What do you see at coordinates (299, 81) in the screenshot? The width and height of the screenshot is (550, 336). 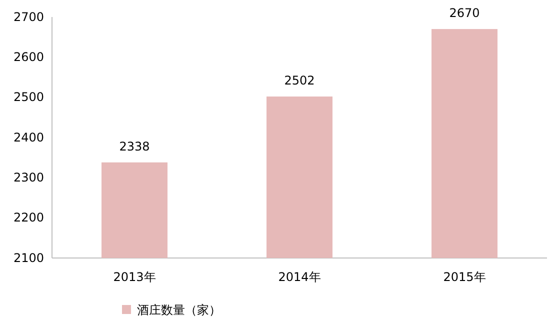 I see `data-label: 2502` at bounding box center [299, 81].